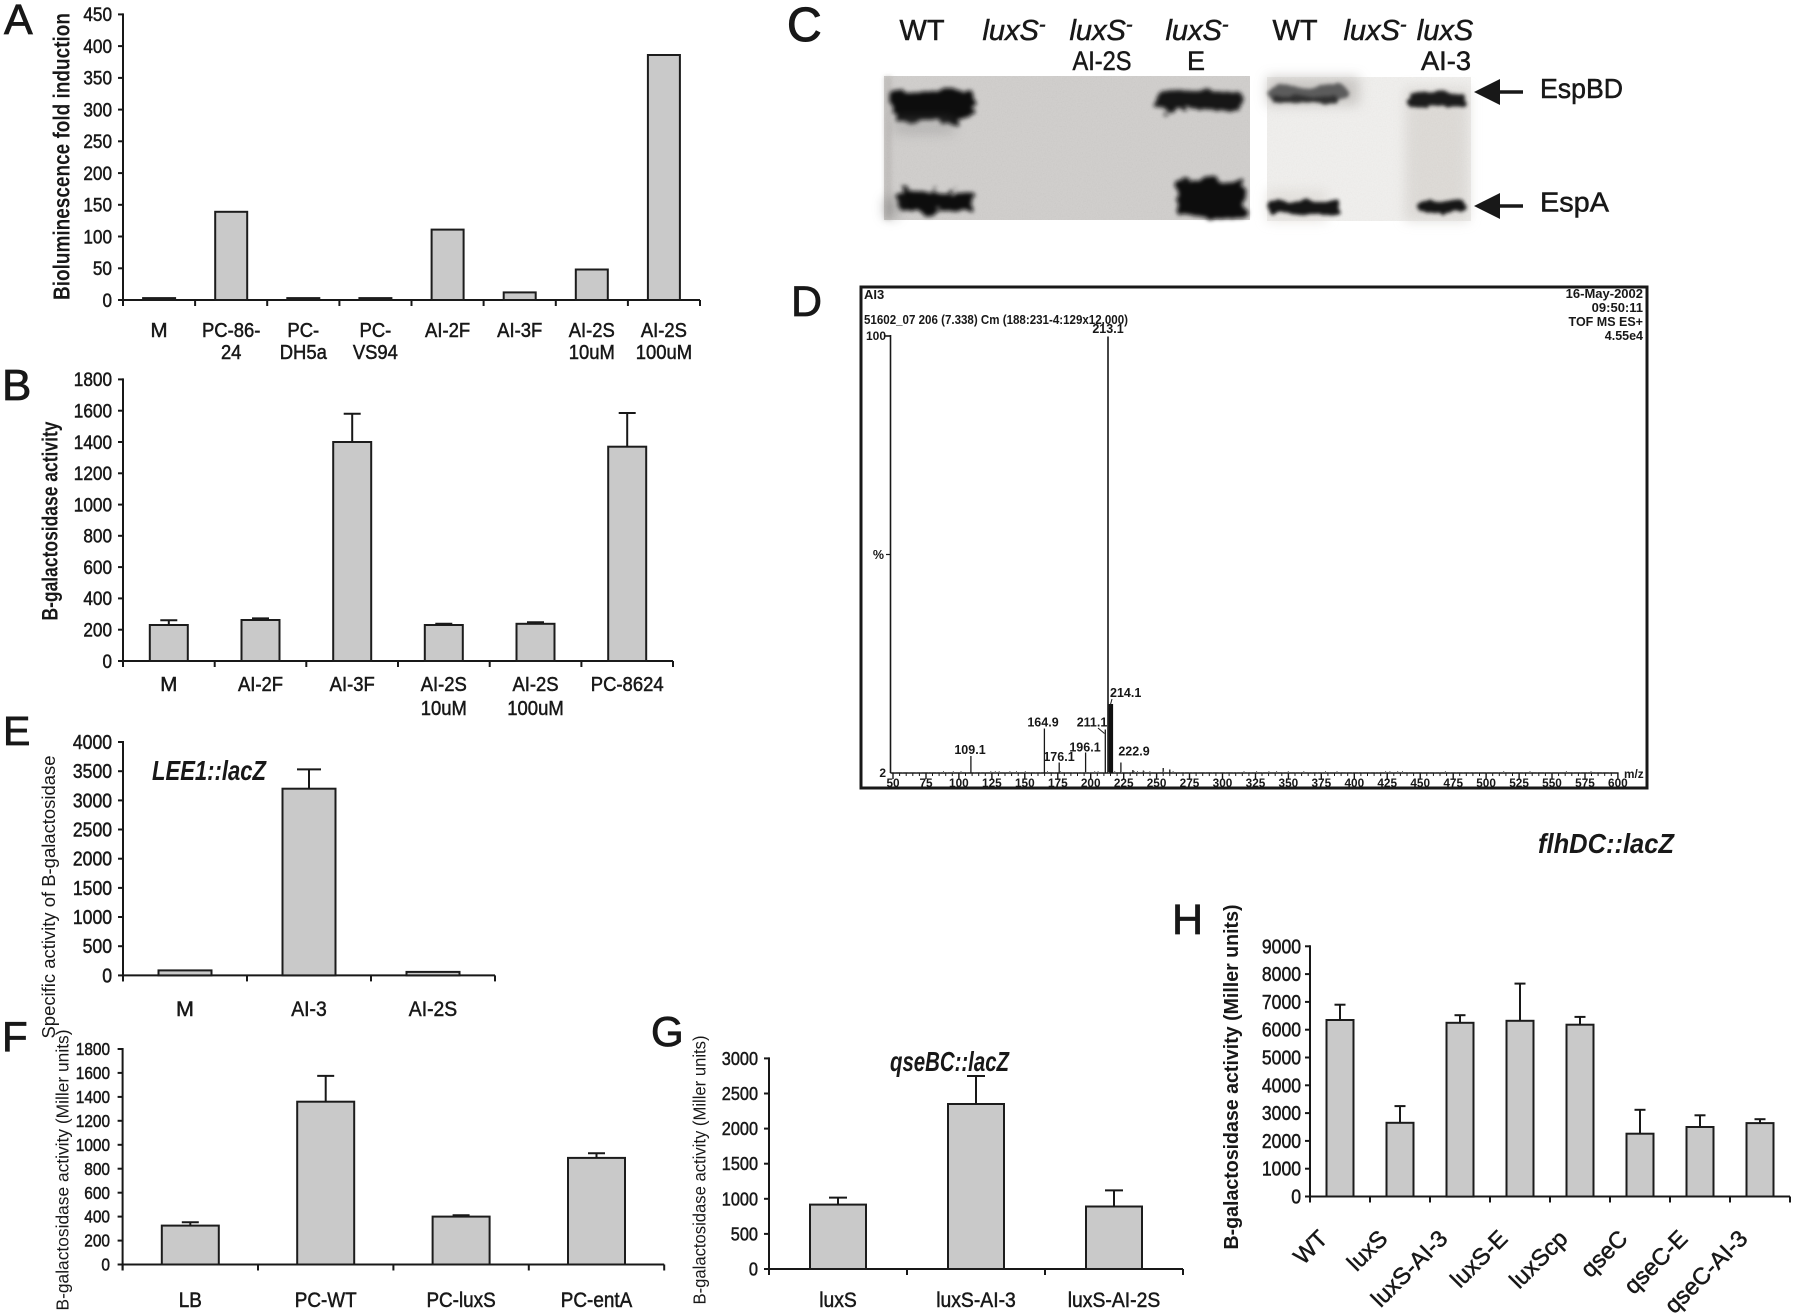  I want to click on svg-text: 175, so click(1058, 783).